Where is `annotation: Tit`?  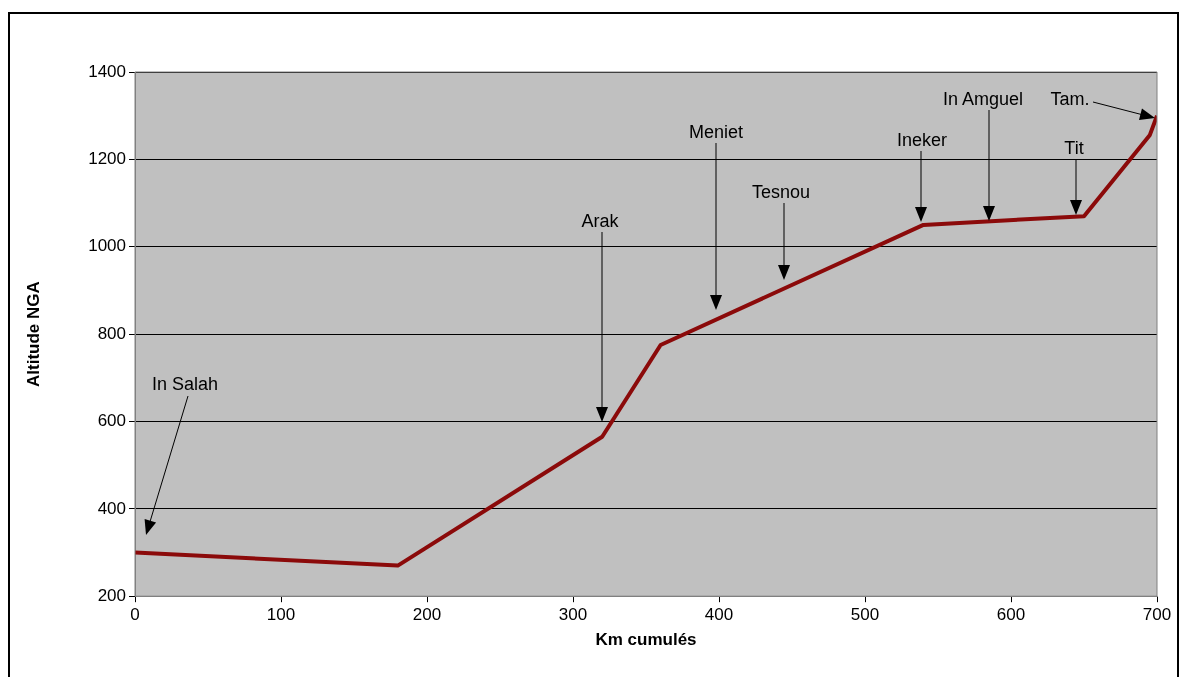
annotation: Tit is located at coordinates (1074, 147).